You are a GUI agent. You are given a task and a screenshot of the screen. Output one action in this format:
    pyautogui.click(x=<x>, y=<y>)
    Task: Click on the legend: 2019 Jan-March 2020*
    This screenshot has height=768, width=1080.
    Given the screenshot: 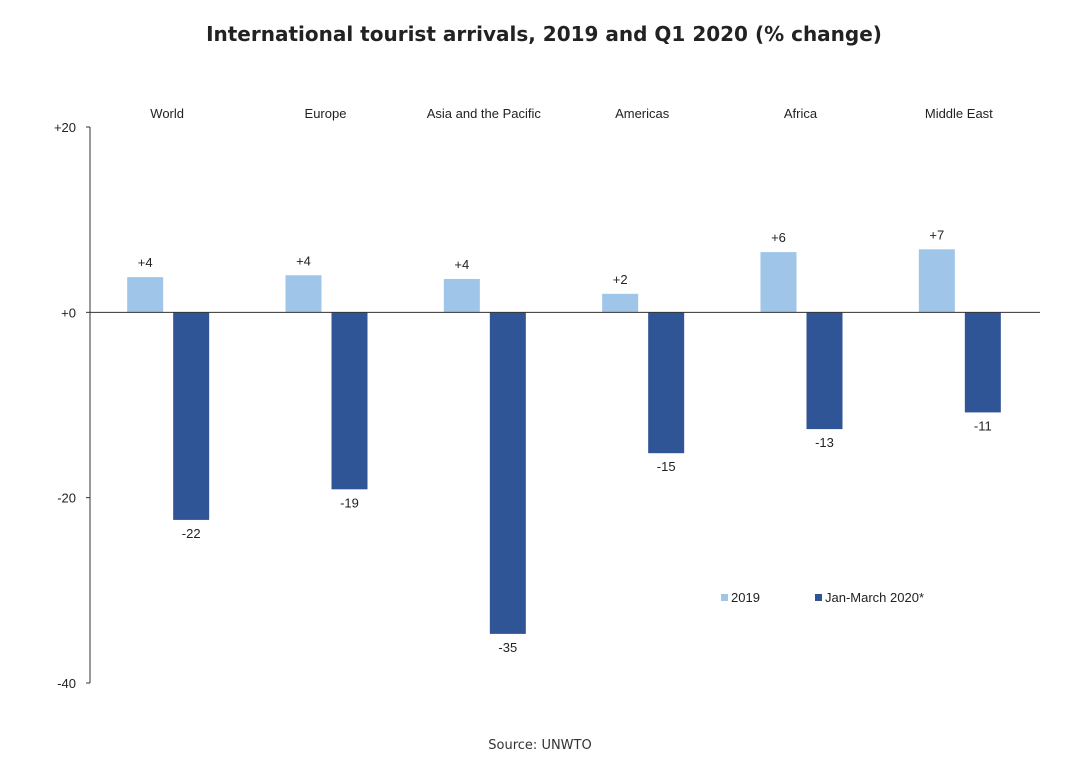 What is the action you would take?
    pyautogui.click(x=822, y=597)
    